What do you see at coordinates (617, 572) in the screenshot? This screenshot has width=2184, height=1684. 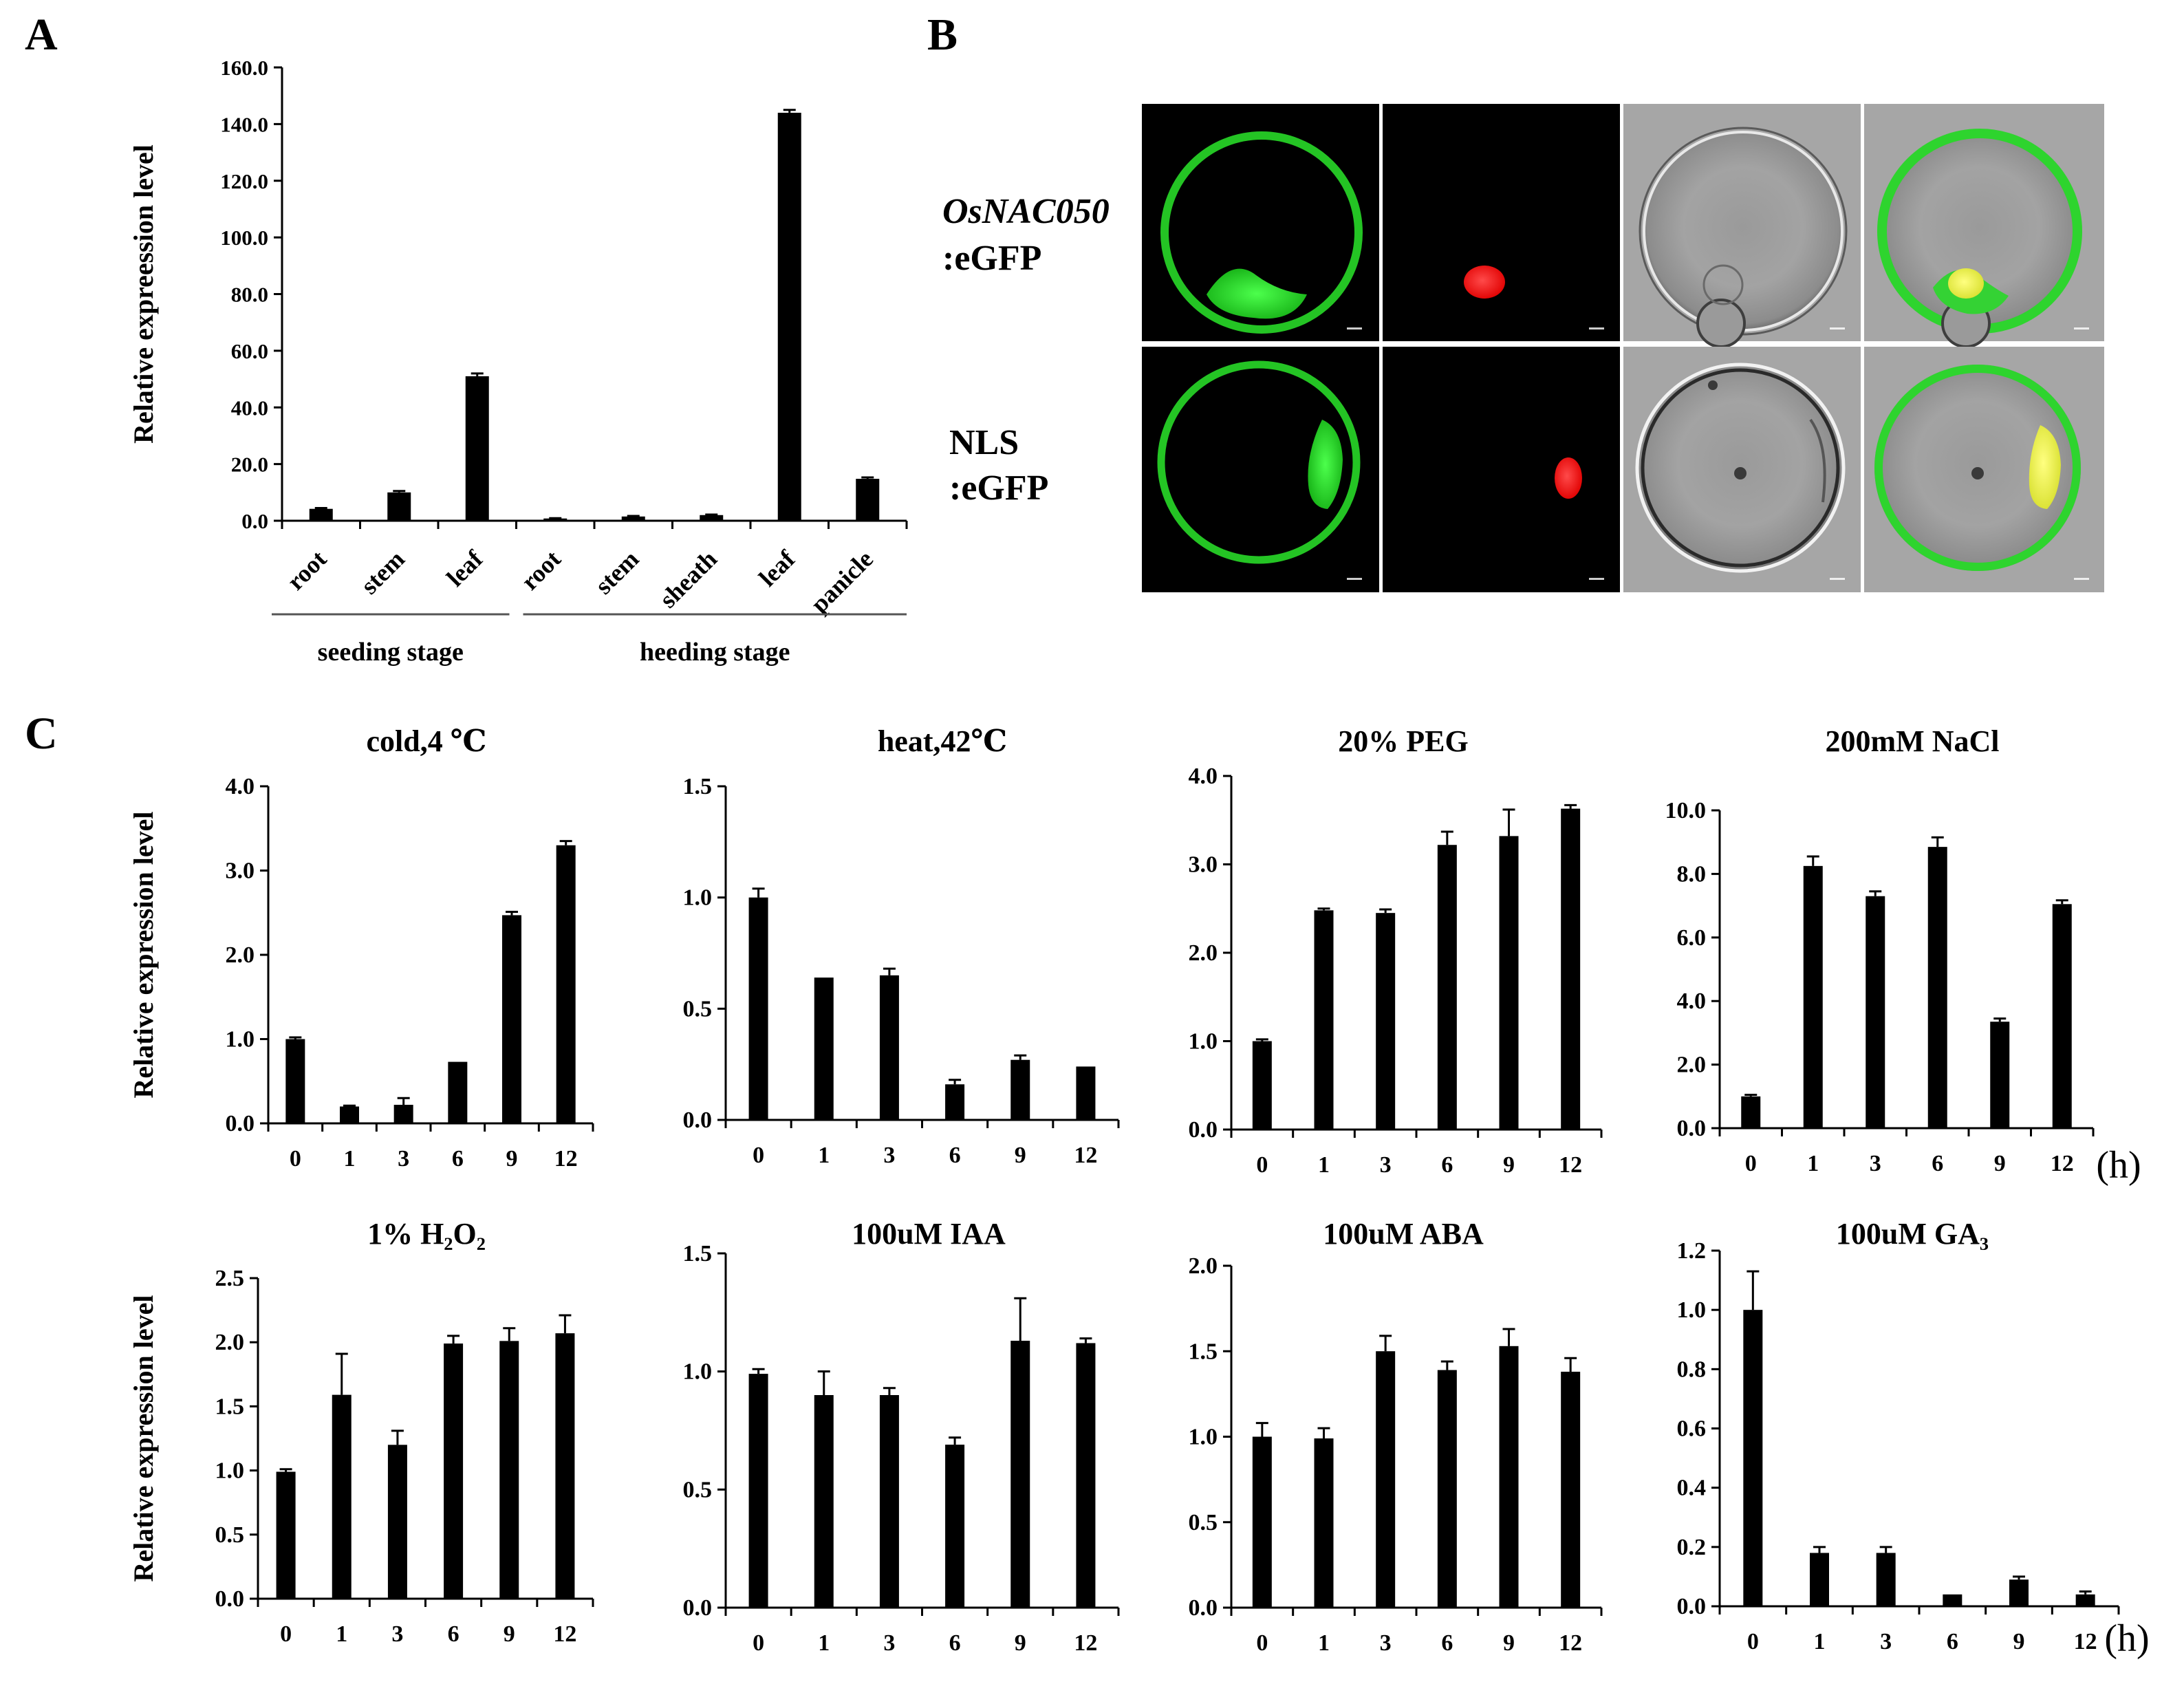 I see `x-category-label: stem` at bounding box center [617, 572].